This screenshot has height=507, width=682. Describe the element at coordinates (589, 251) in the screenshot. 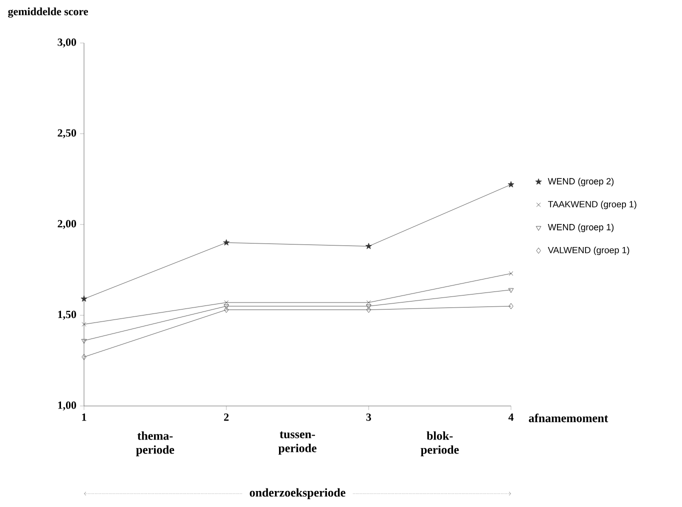

I see `legend-label: VALWEND (groep 1)` at that location.